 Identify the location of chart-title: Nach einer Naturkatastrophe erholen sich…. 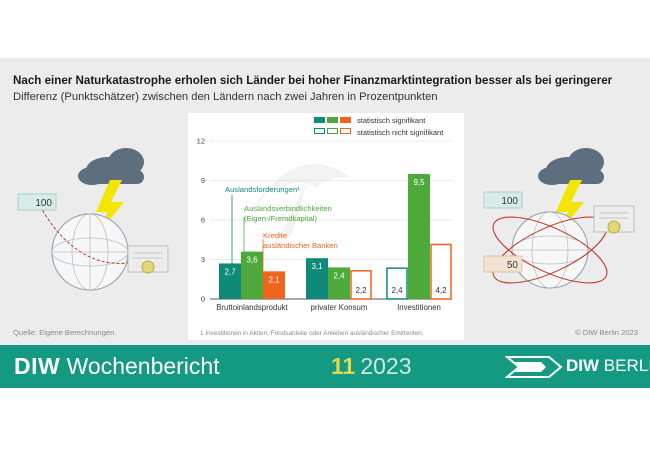
(313, 80).